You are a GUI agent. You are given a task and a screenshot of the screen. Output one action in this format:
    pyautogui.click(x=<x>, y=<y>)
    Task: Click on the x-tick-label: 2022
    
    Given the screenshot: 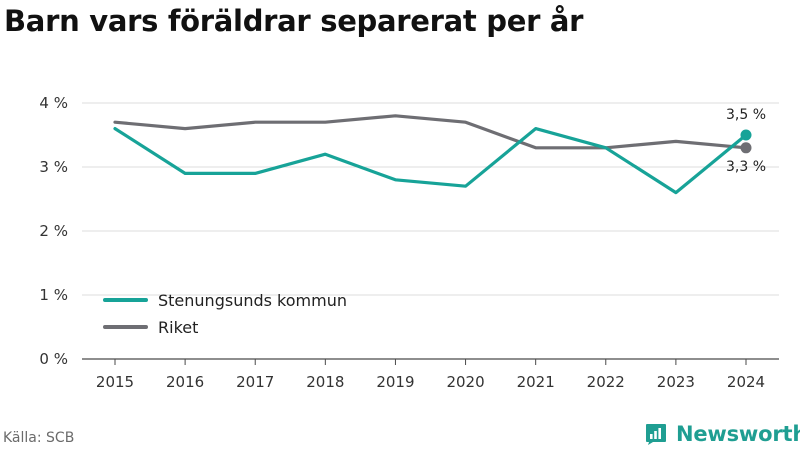 What is the action you would take?
    pyautogui.click(x=606, y=382)
    